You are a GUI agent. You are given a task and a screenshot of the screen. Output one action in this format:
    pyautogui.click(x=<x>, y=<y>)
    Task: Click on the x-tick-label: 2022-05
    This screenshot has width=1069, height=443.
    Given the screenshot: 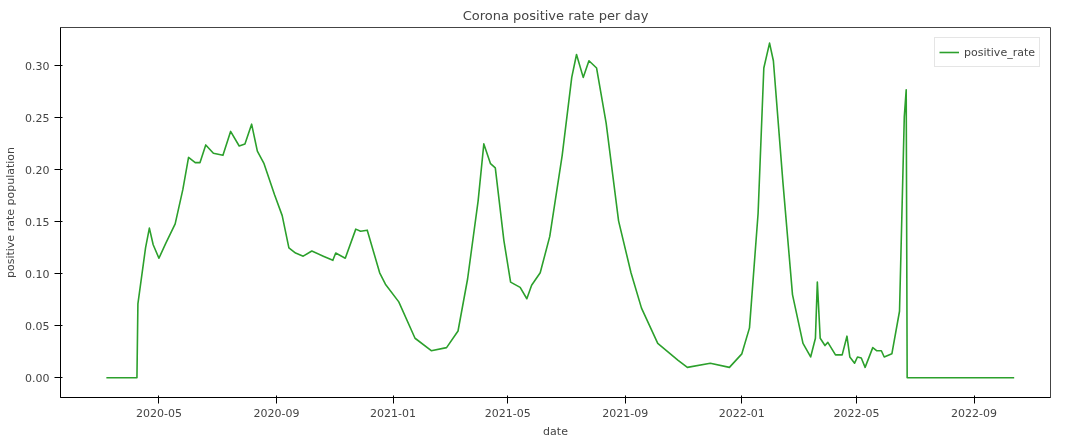 What is the action you would take?
    pyautogui.click(x=856, y=413)
    